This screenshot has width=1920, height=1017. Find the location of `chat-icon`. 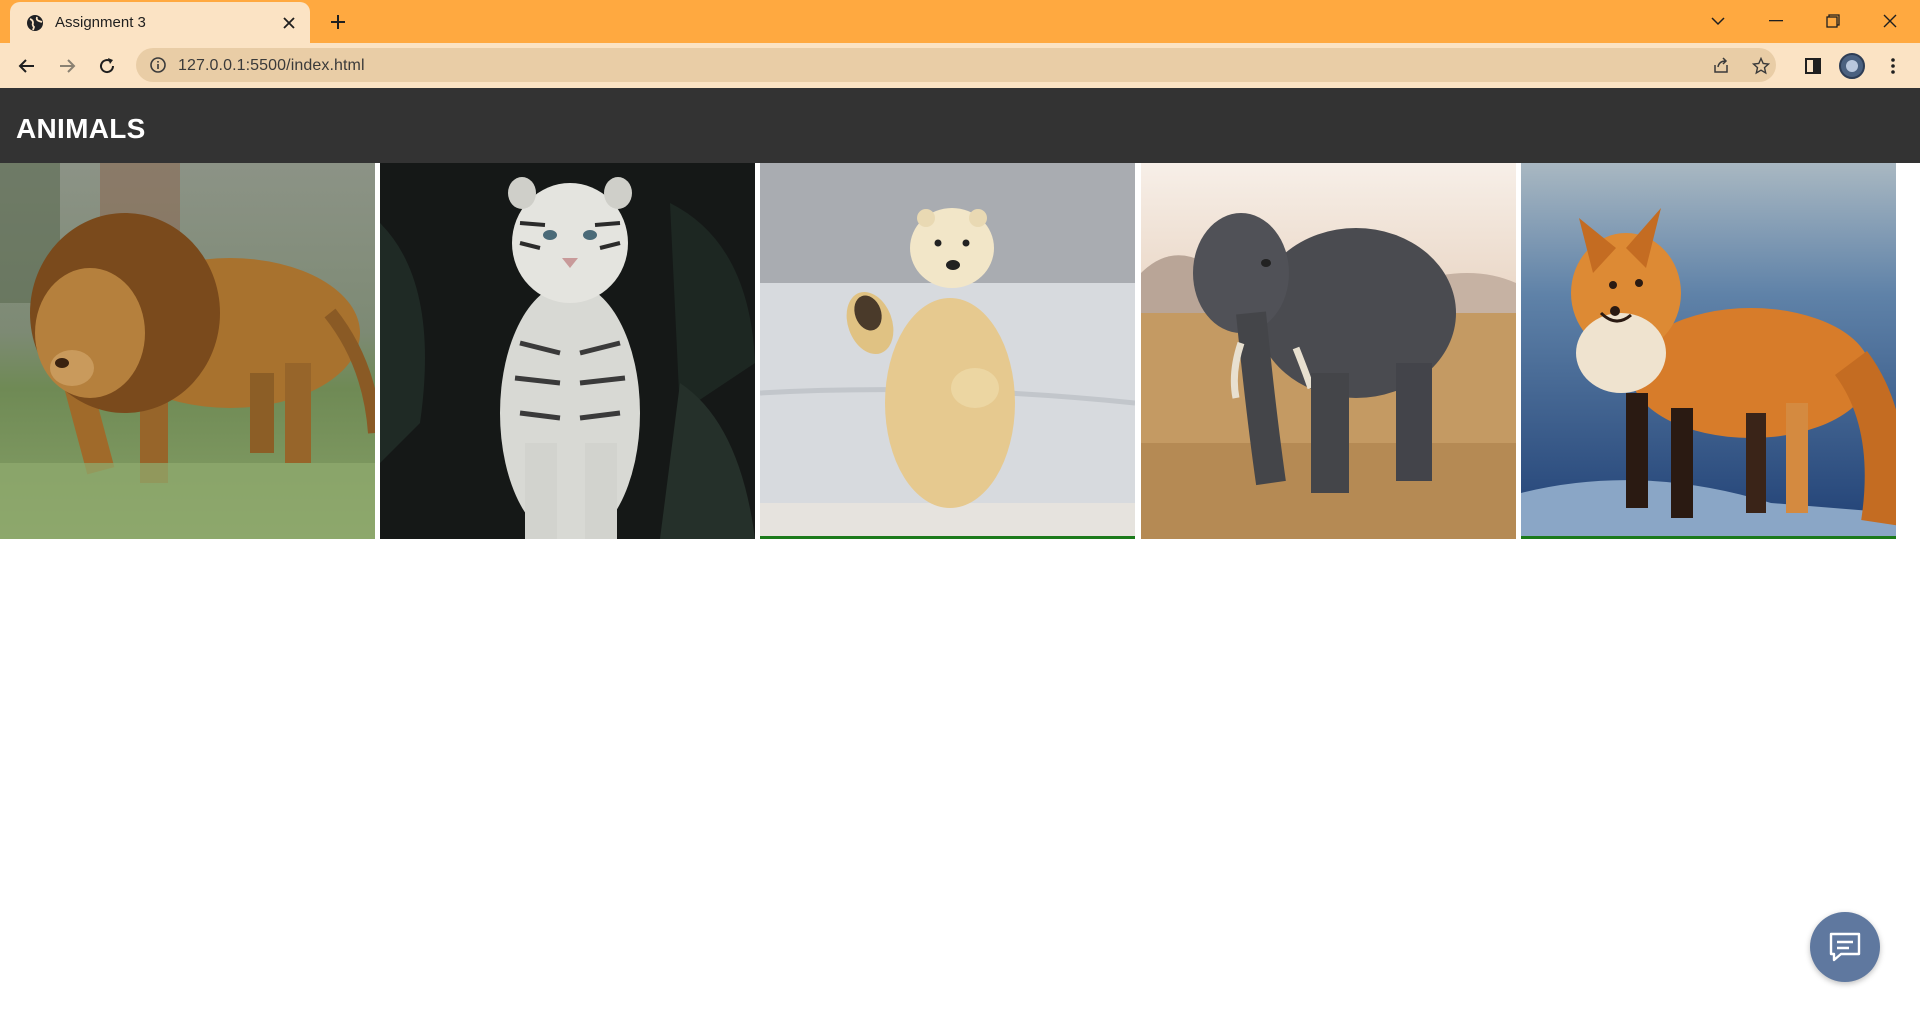

chat-icon is located at coordinates (1845, 947).